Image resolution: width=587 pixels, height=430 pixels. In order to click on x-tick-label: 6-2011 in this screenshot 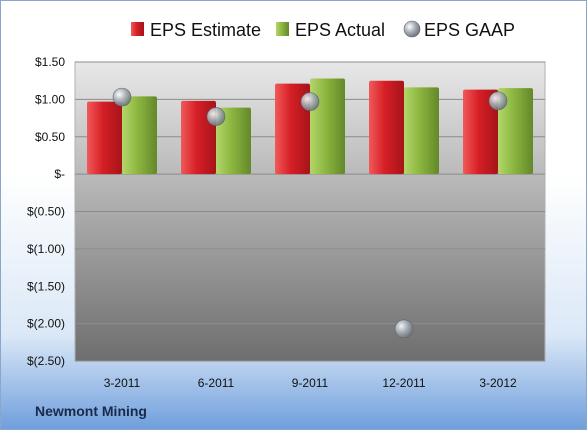, I will do `click(216, 383)`.